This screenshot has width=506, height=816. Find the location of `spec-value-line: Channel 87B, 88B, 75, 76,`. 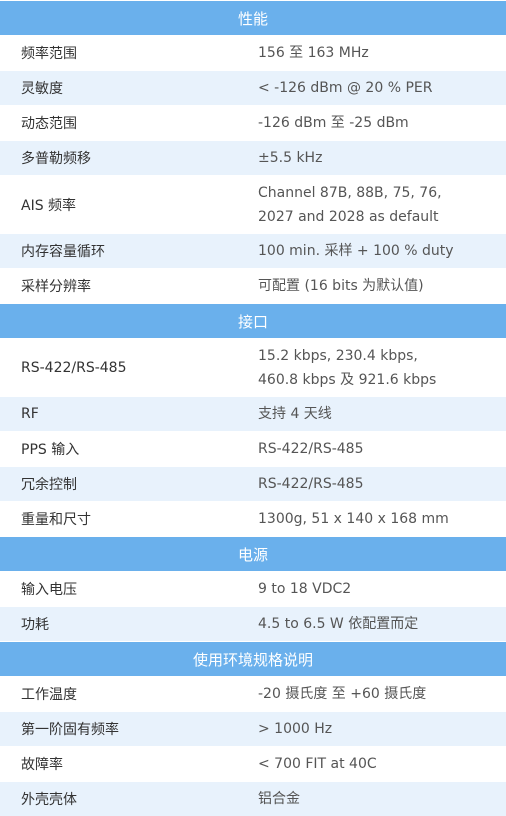

spec-value-line: Channel 87B, 88B, 75, 76, is located at coordinates (350, 192).